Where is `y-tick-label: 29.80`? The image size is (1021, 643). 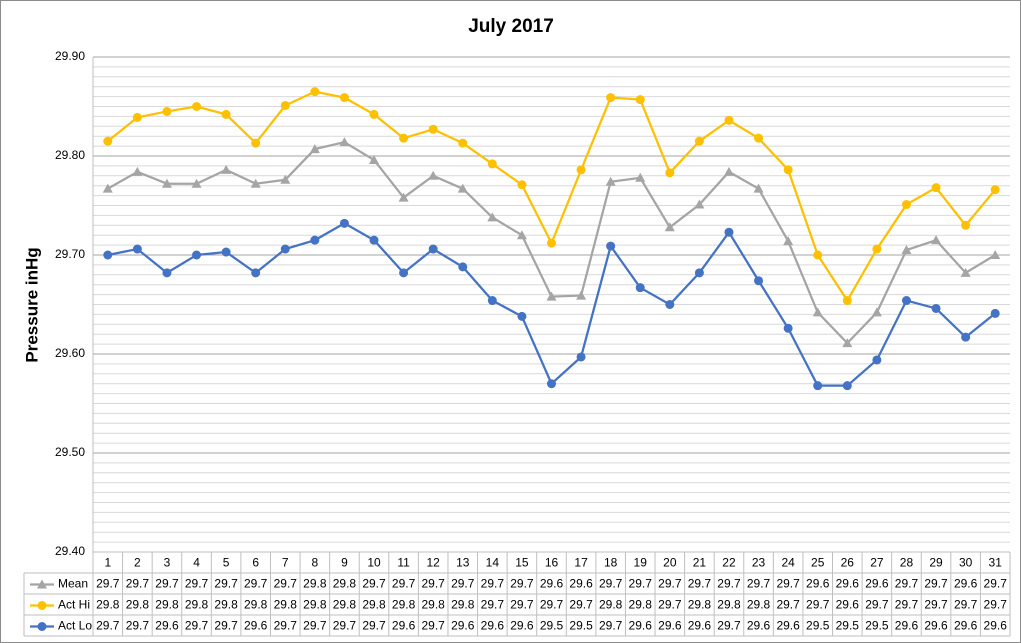
y-tick-label: 29.80 is located at coordinates (70, 155).